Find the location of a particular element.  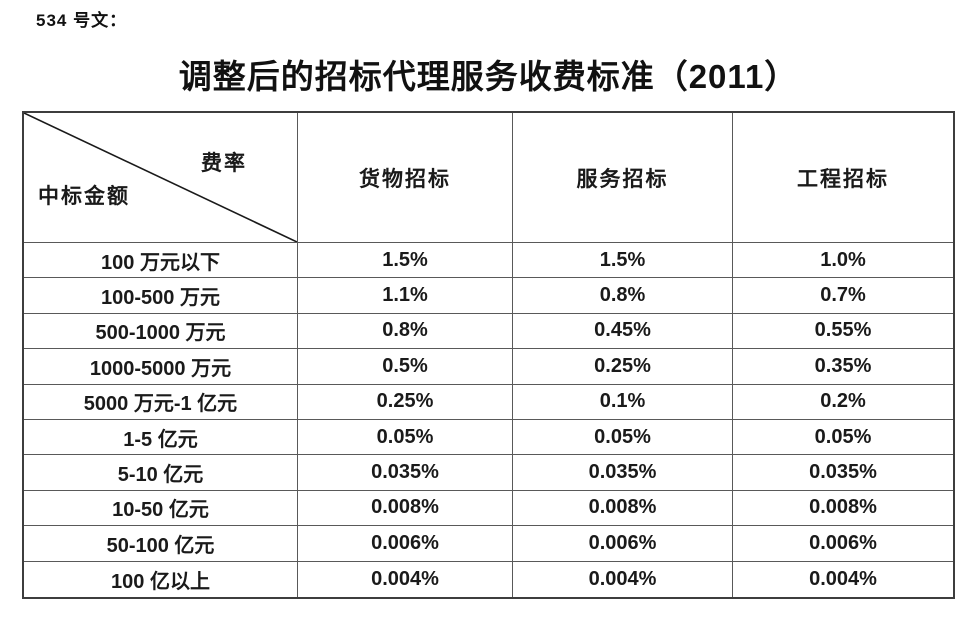

row-label: 500-1000 万元 is located at coordinates (161, 331).